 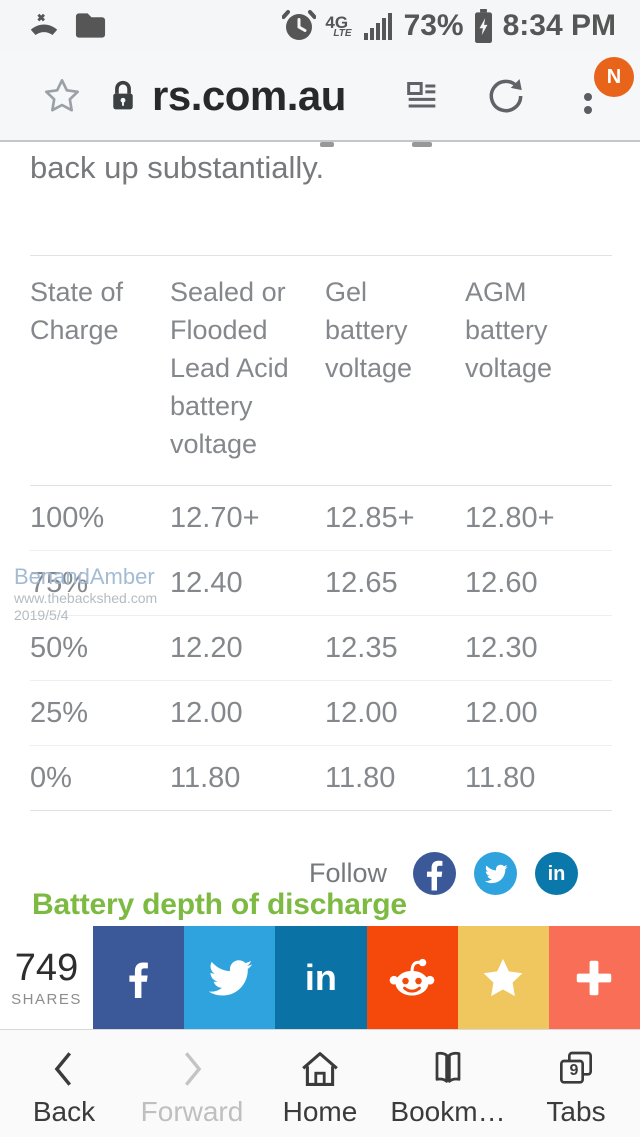 I want to click on table-row: 50% 12.20 12.35 12.30, so click(x=321, y=648).